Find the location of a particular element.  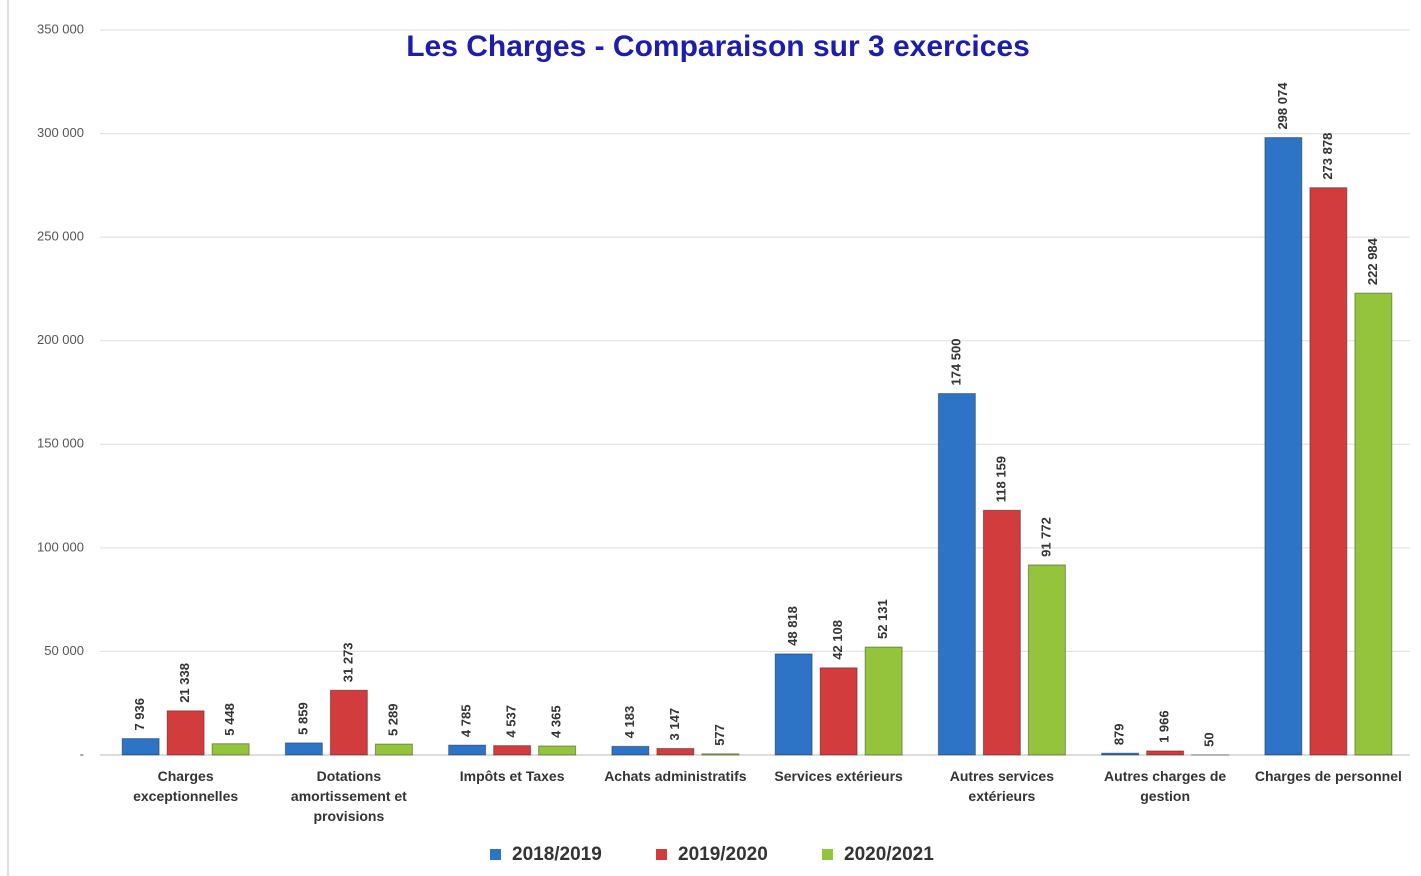

y-tick-label: 350 000 is located at coordinates (60, 28).